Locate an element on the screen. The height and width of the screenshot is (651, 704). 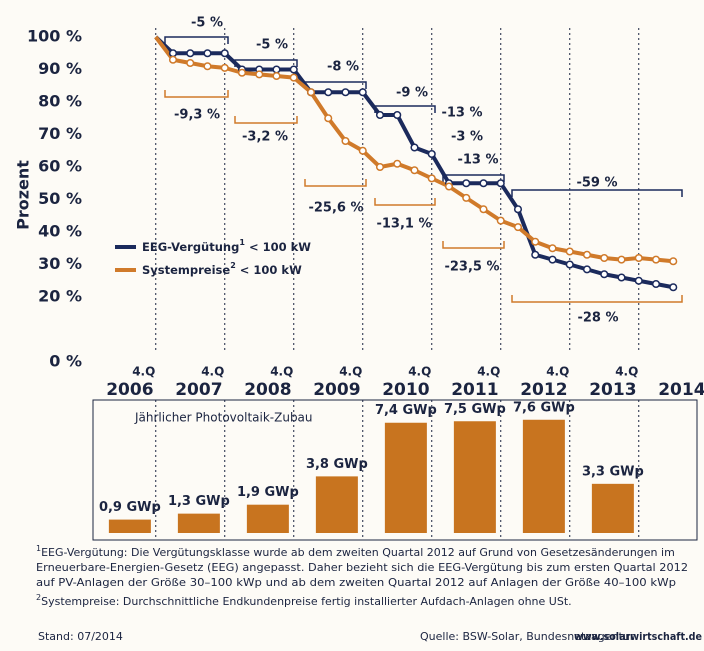
footnote-marker: 1 is located at coordinates (38, 548).